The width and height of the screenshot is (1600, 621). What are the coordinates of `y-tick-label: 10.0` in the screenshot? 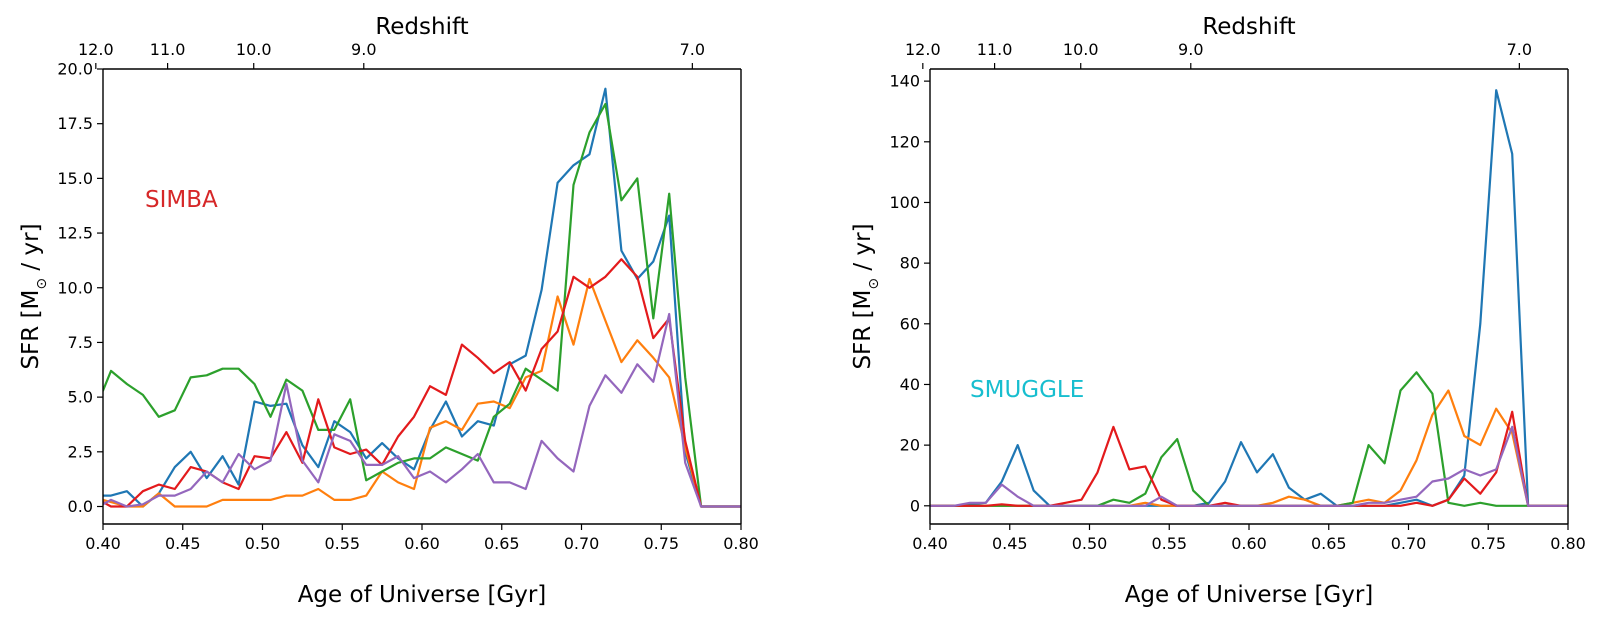 It's located at (75, 287).